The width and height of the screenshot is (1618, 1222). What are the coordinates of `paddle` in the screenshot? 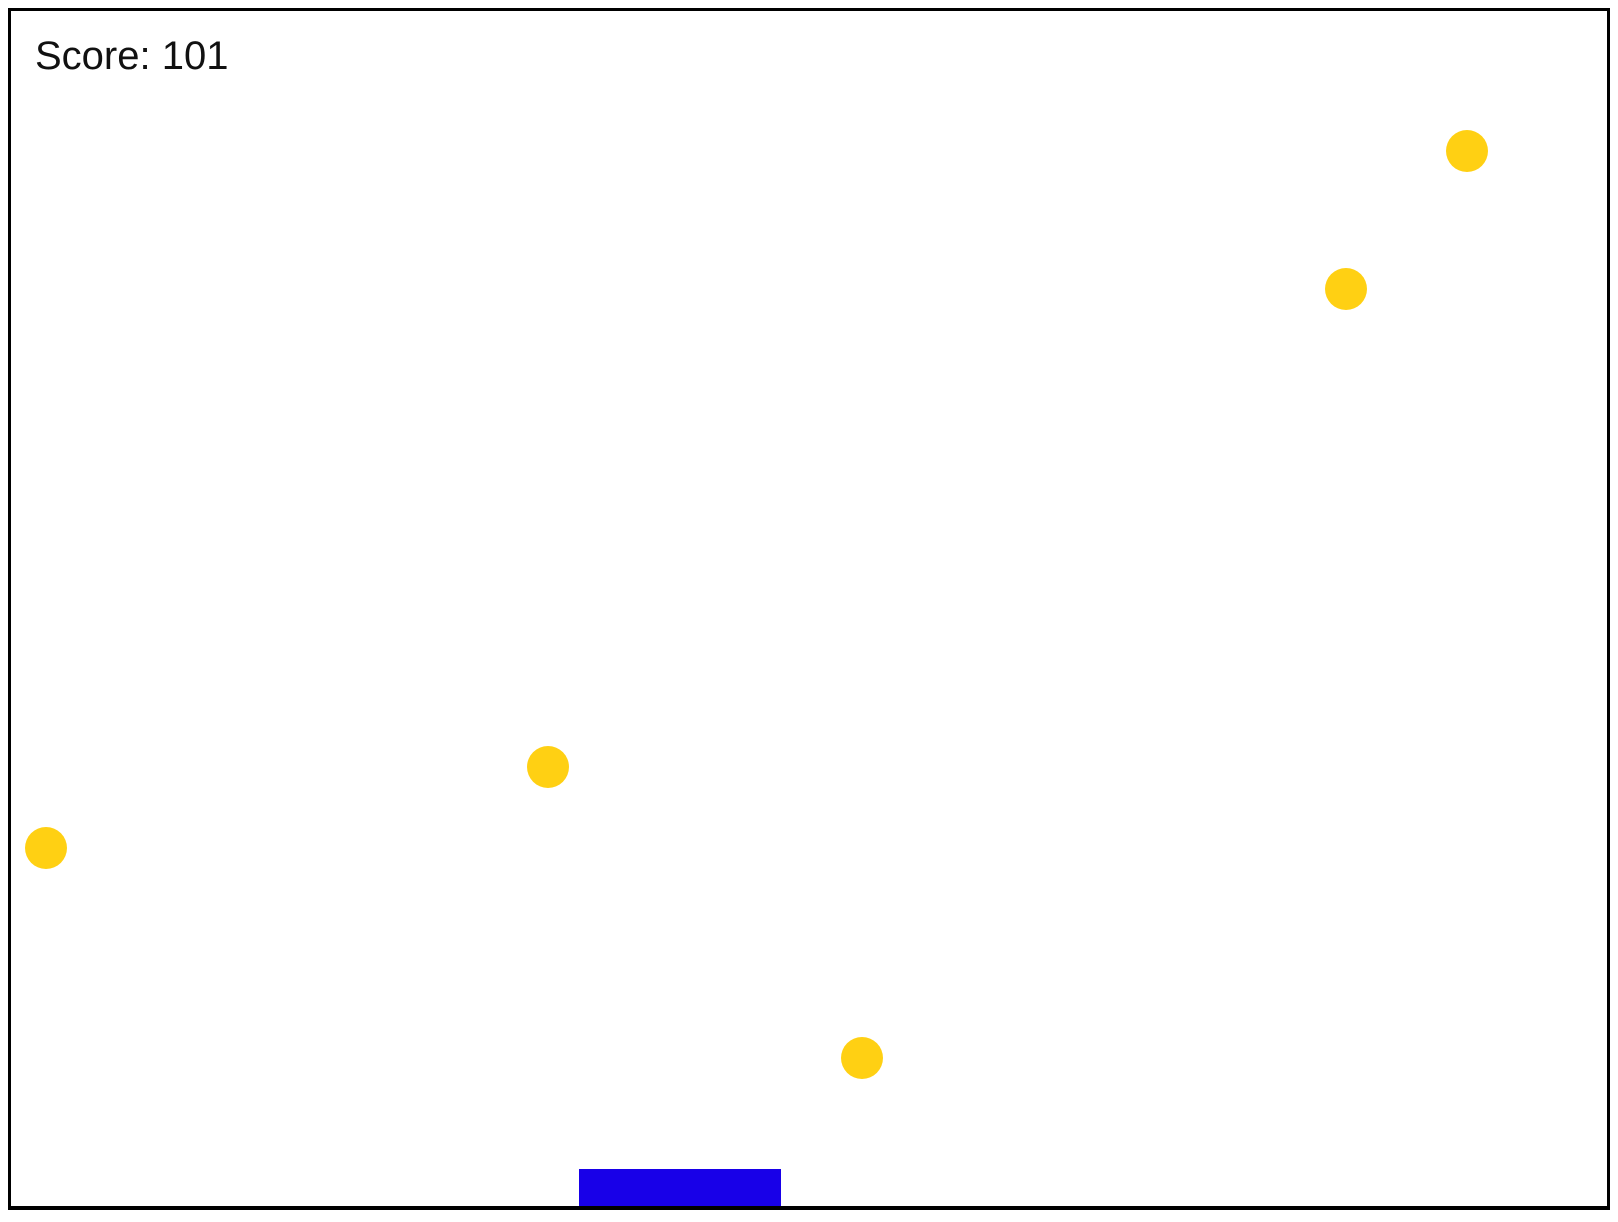 It's located at (680, 1189).